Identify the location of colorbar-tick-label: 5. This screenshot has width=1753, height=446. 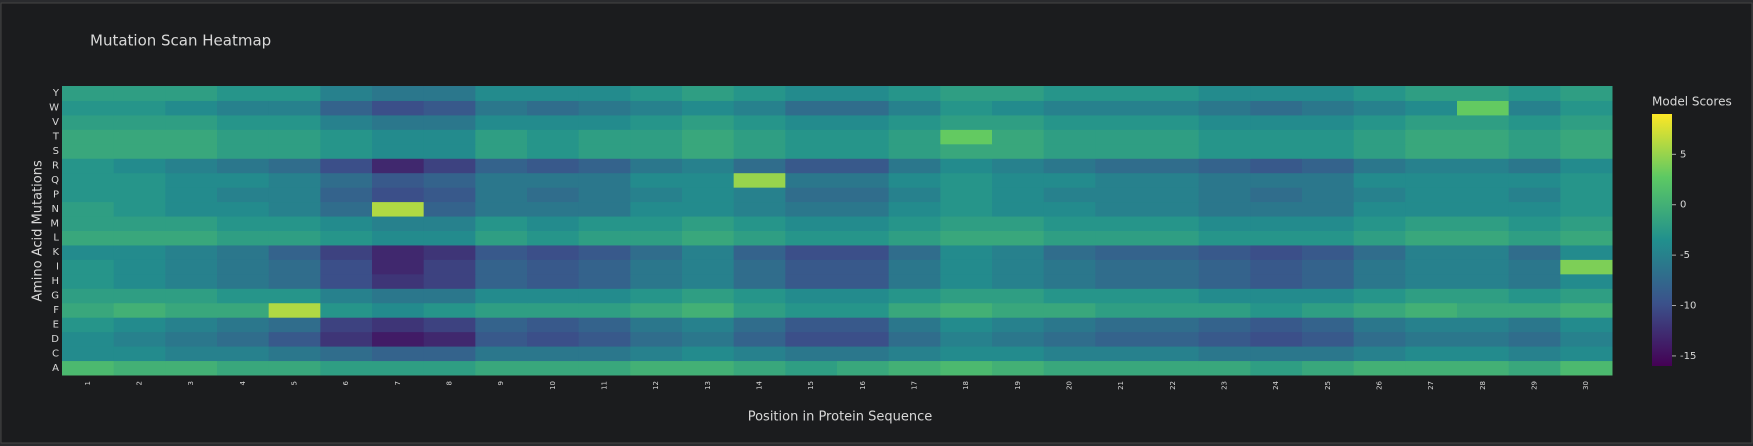
(1683, 154).